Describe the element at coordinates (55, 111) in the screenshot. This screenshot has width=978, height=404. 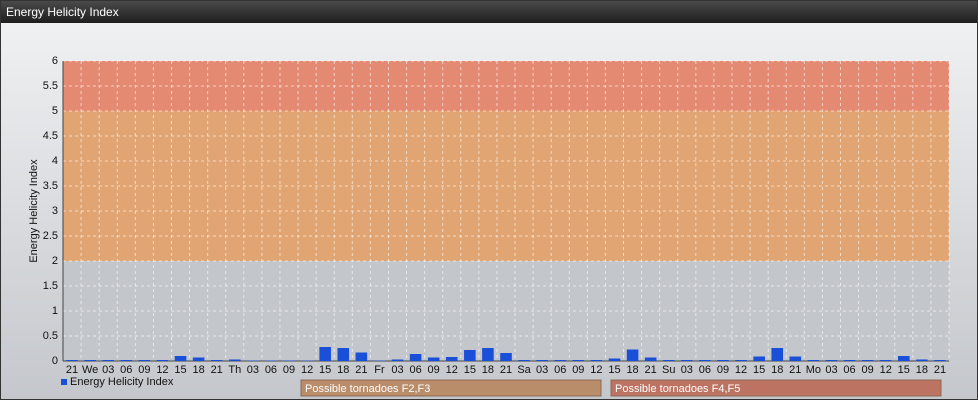
I see `y-tick-label: 5` at that location.